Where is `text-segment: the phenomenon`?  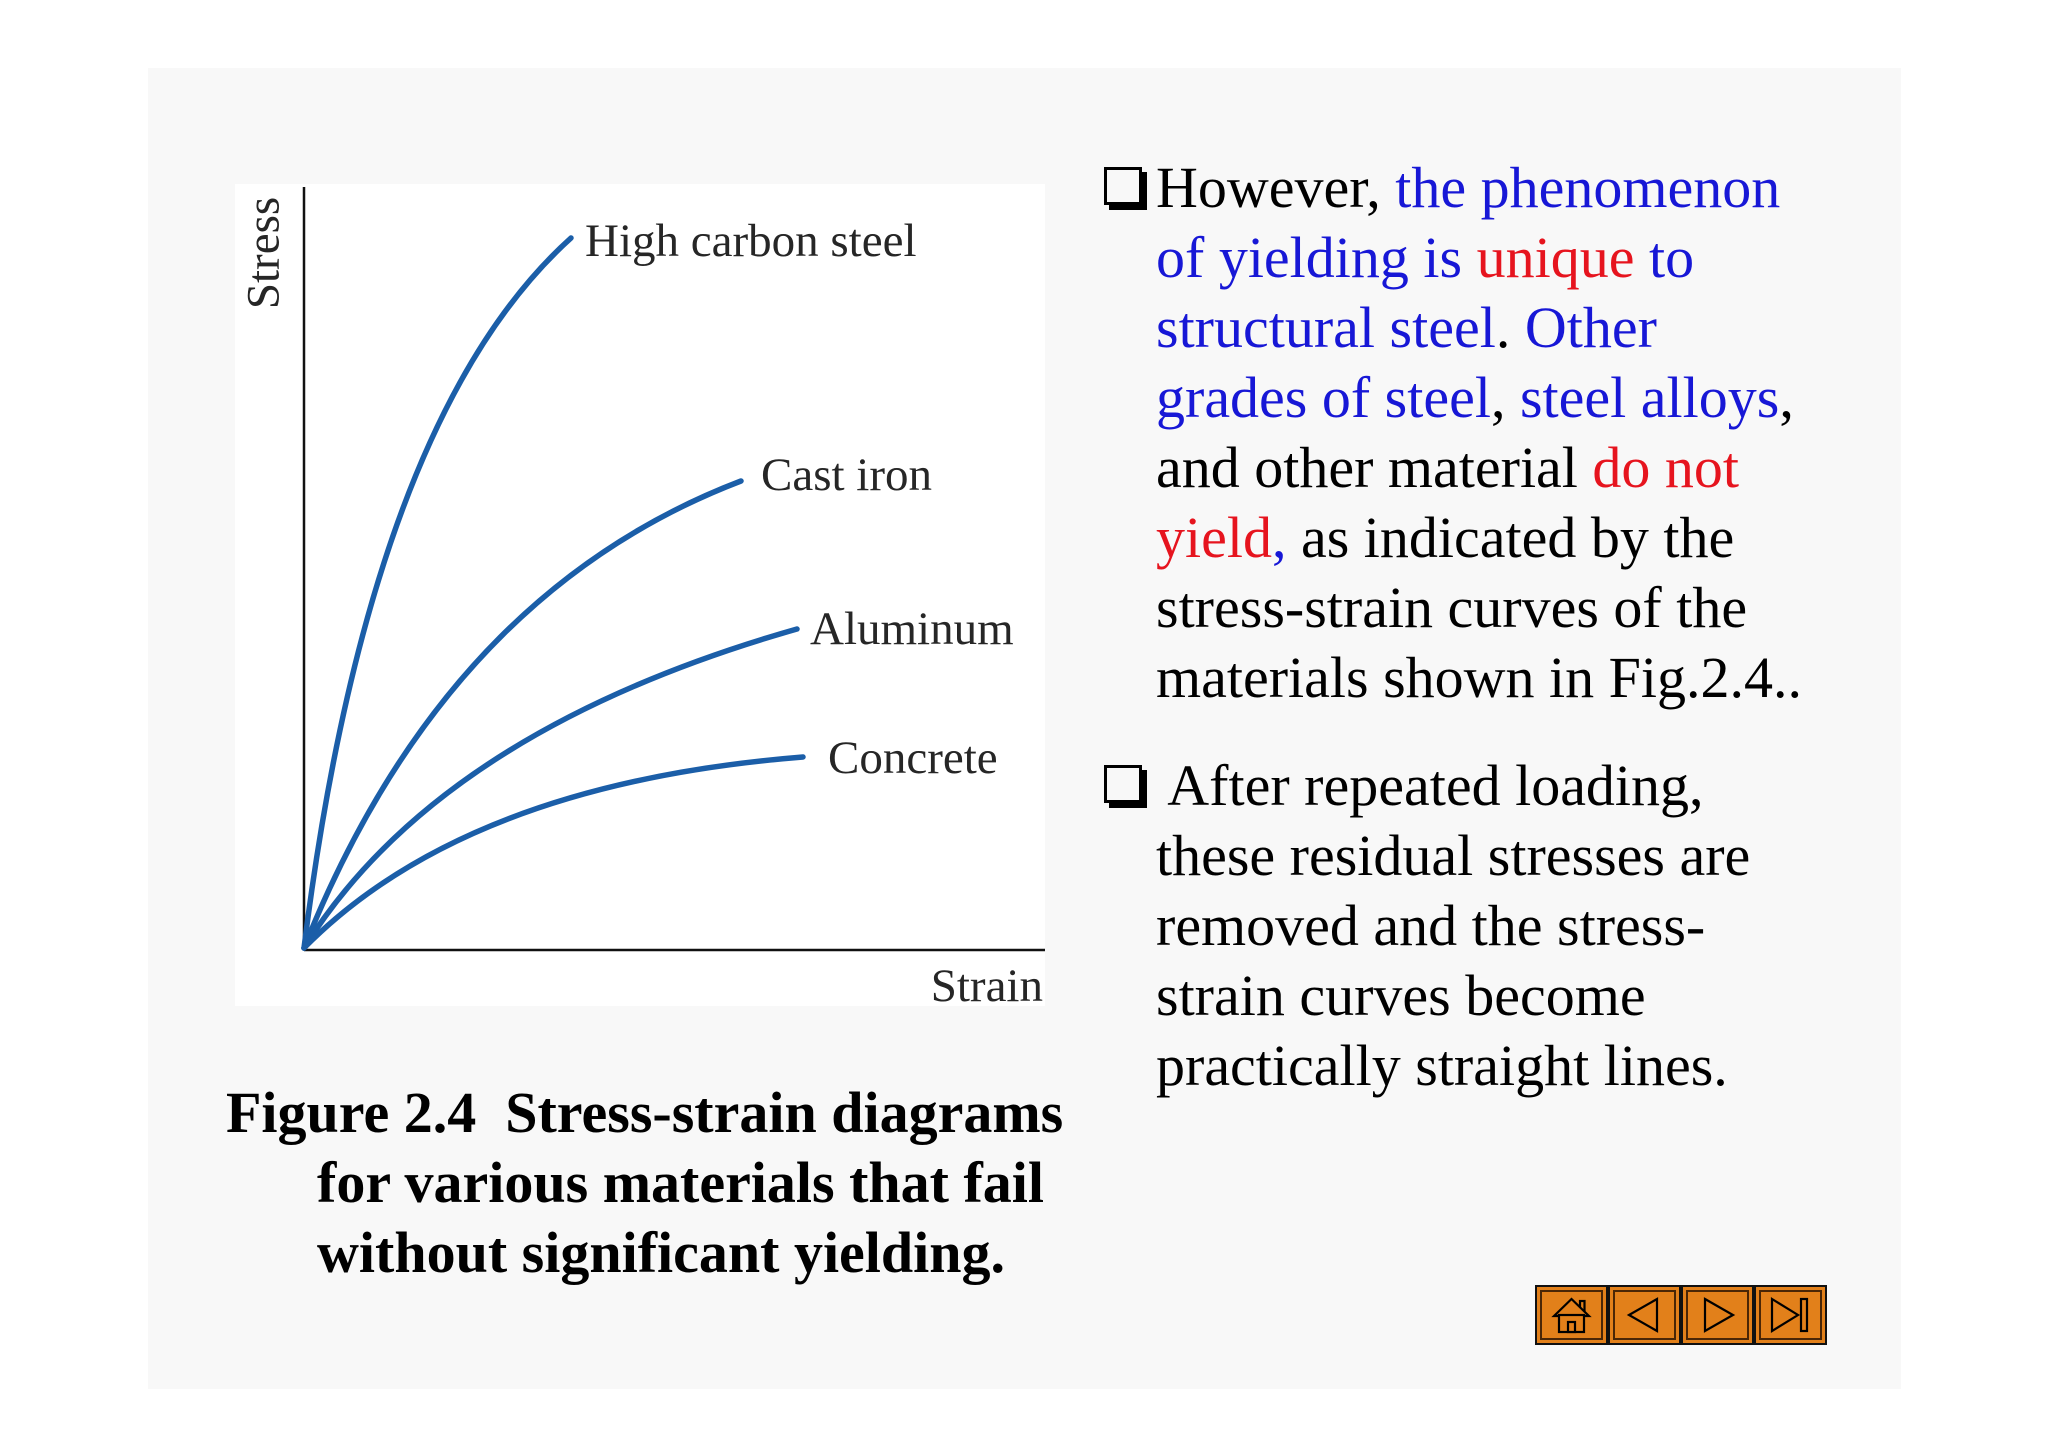 text-segment: the phenomenon is located at coordinates (1588, 187).